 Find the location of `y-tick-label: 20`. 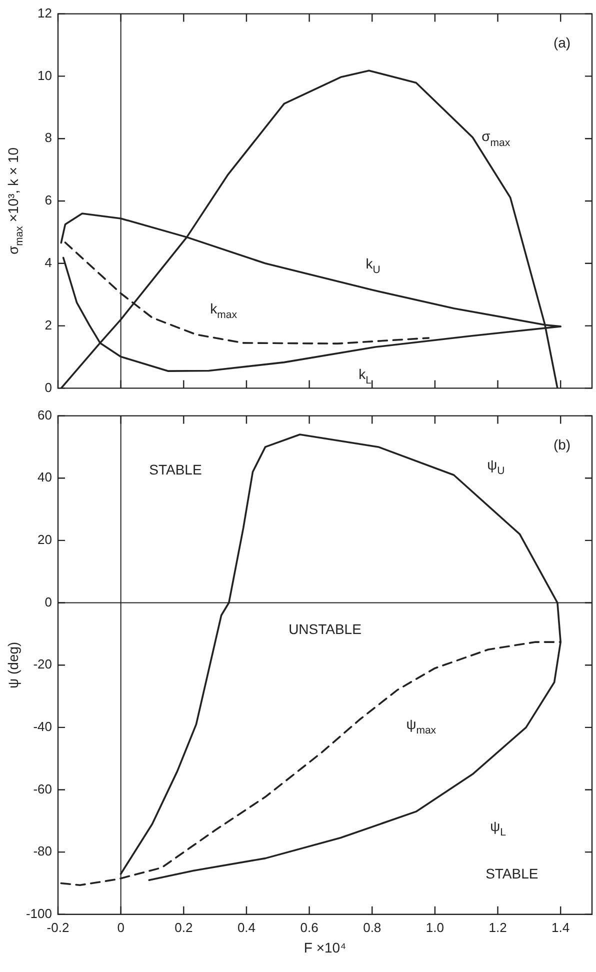

y-tick-label: 20 is located at coordinates (45, 540).